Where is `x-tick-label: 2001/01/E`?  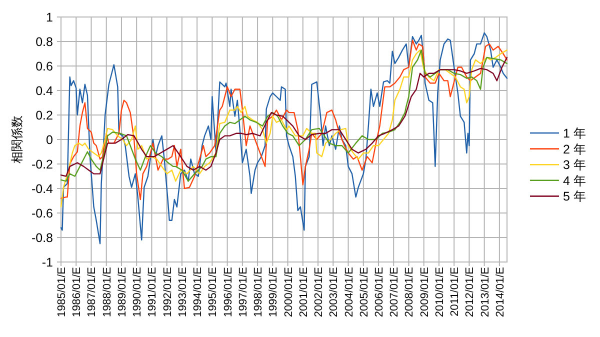
x-tick-label: 2001/01/E is located at coordinates (304, 292).